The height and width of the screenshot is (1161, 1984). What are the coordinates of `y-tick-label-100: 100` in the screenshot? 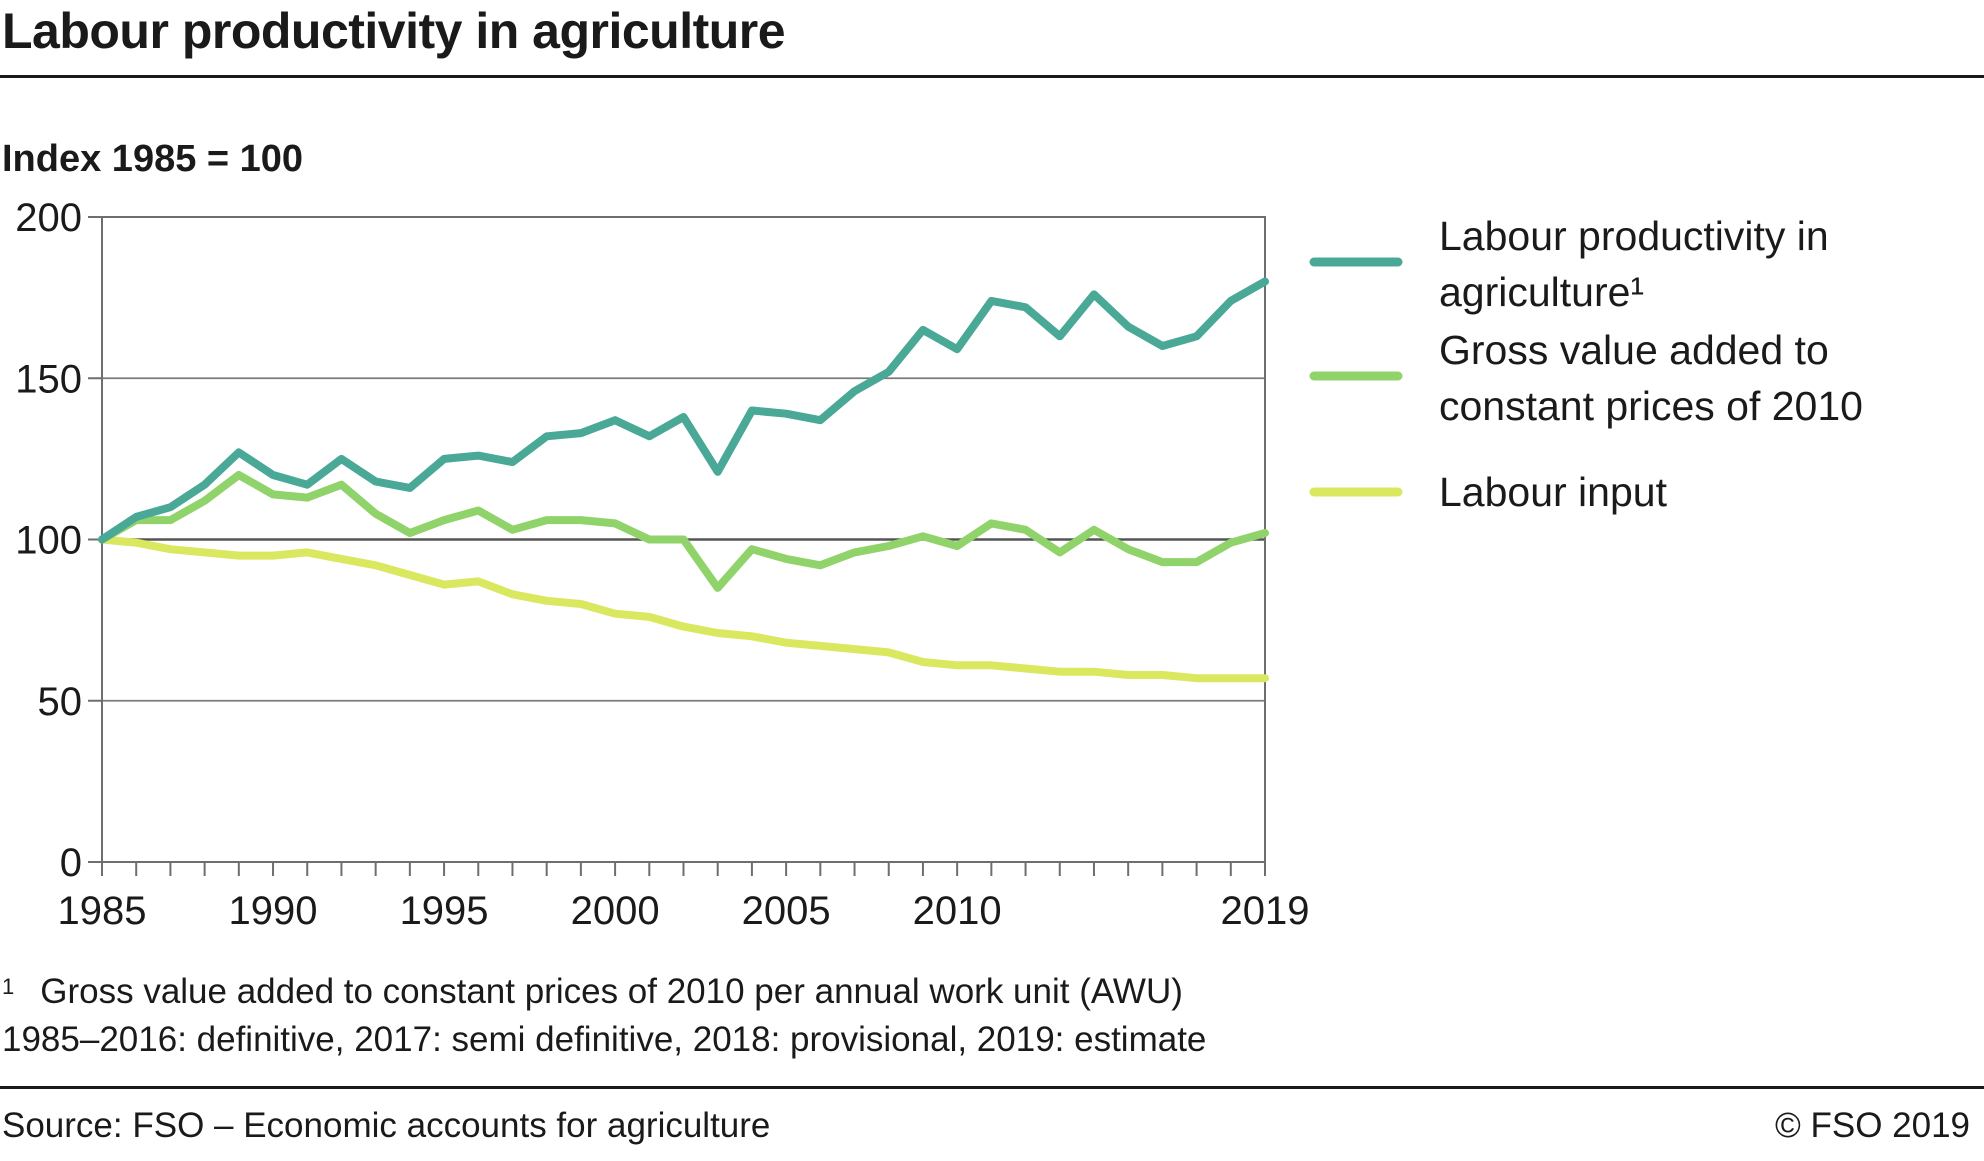 It's located at (48, 541).